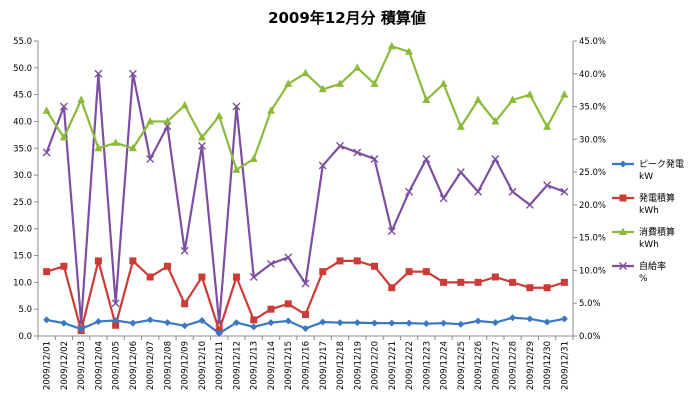 The image size is (693, 406). I want to click on x-tick-label: 2009/12/21, so click(393, 365).